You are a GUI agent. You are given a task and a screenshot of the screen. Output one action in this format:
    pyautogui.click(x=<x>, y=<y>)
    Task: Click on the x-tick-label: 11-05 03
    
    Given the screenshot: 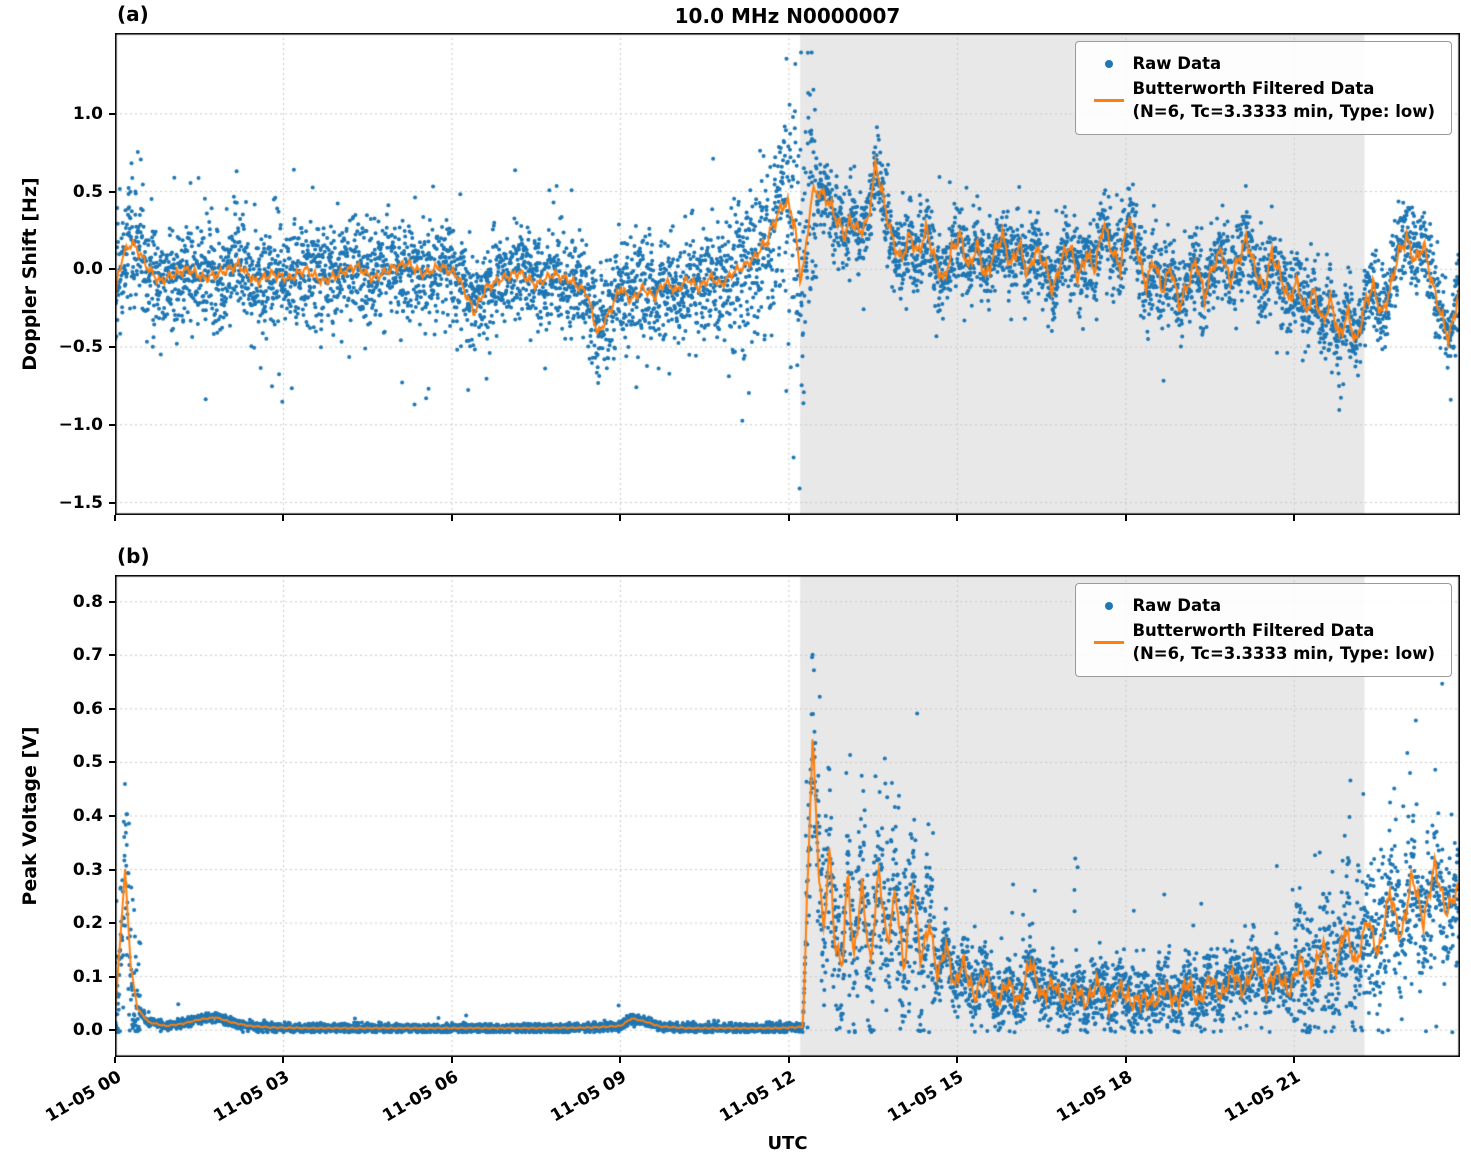 What is the action you would take?
    pyautogui.click(x=252, y=1097)
    